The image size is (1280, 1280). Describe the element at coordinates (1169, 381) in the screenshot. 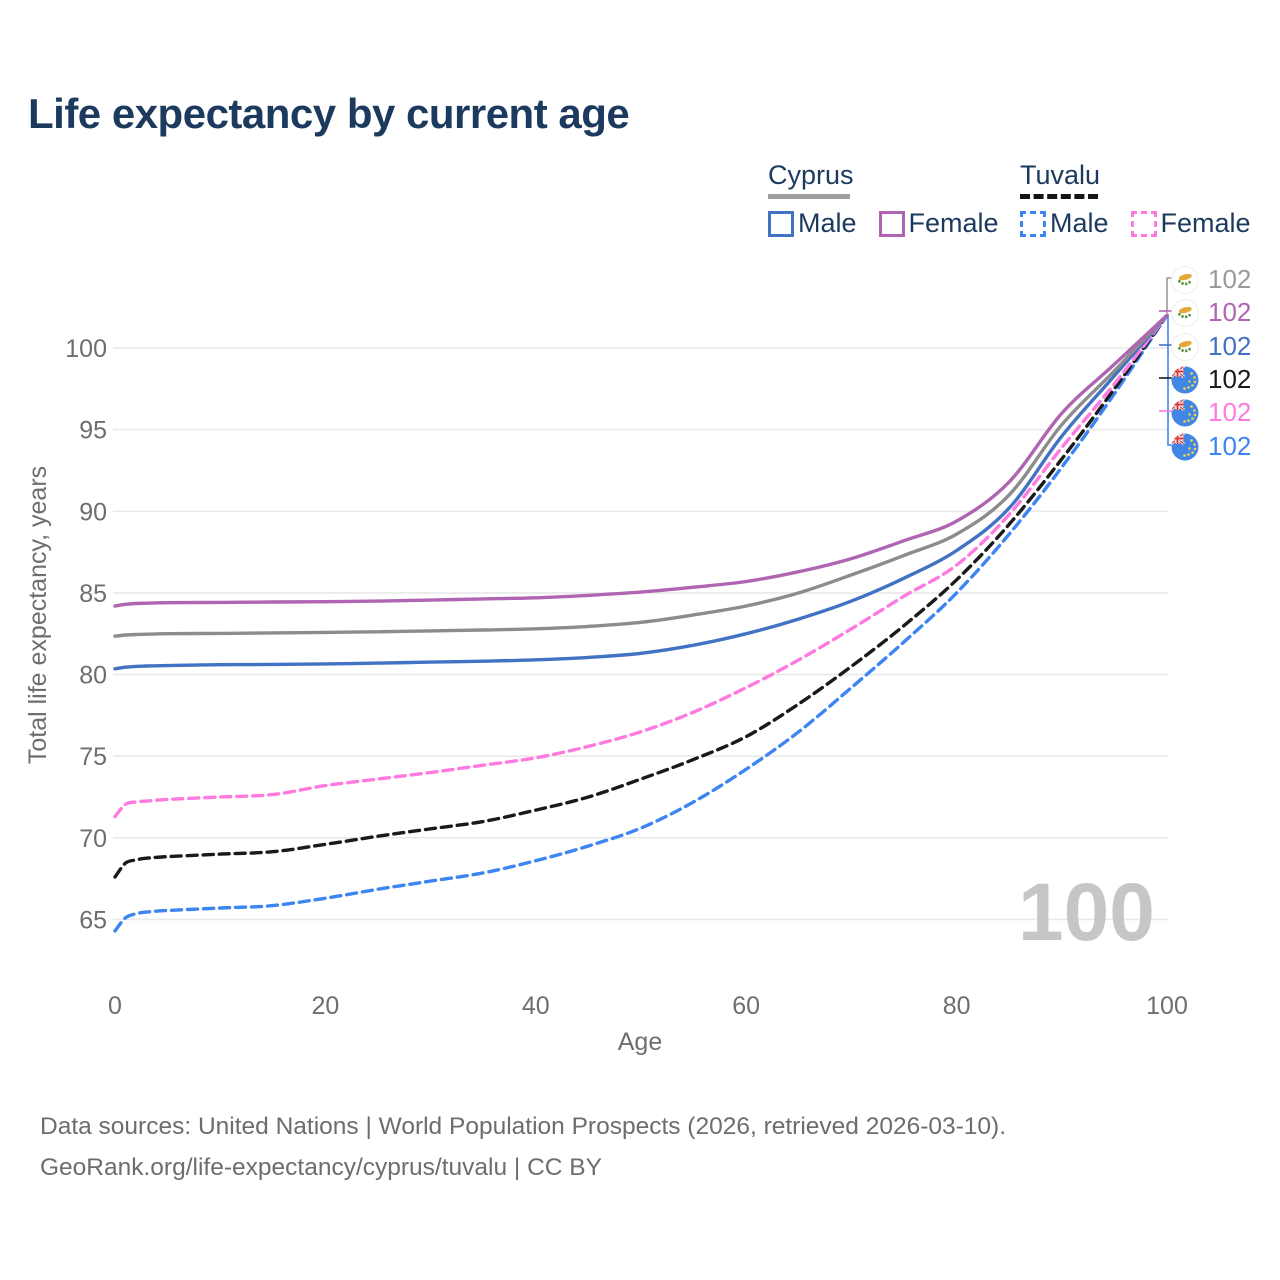

I see `leader-tuvalu-male` at that location.